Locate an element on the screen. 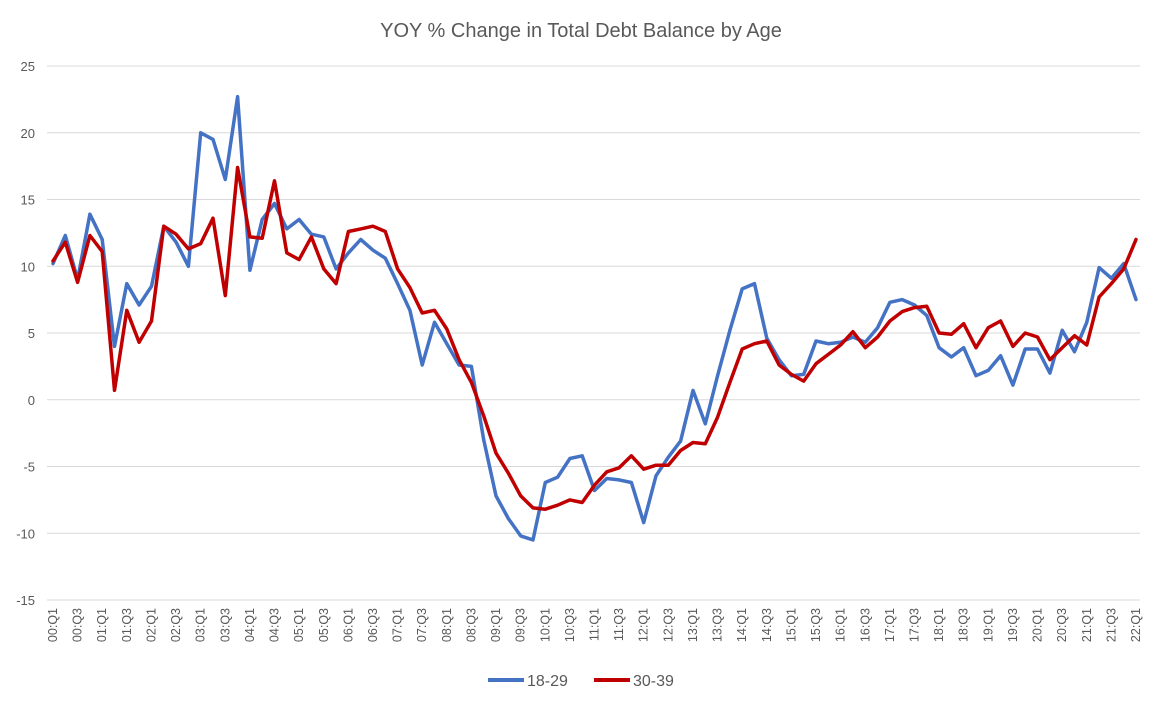 Image resolution: width=1160 pixels, height=708 pixels. x-tick-label: 18:Q3 is located at coordinates (964, 625).